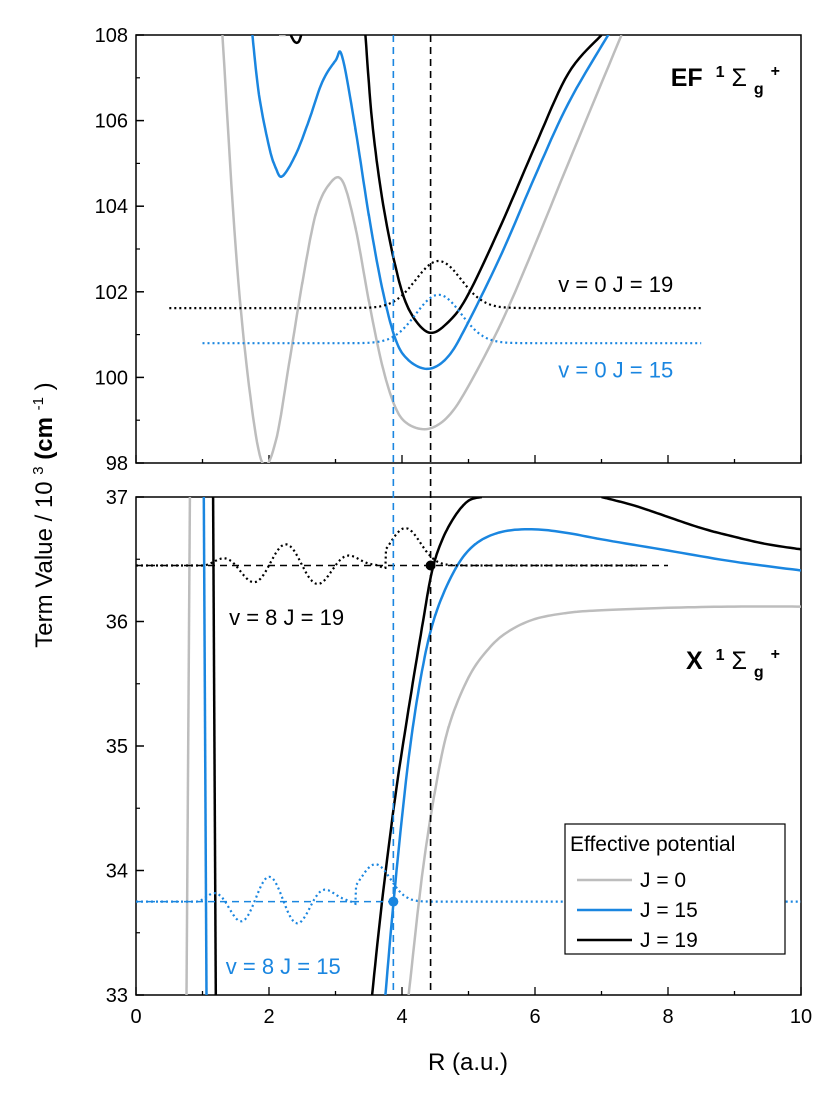  Describe the element at coordinates (117, 498) in the screenshot. I see `y-tick-label: 37` at that location.